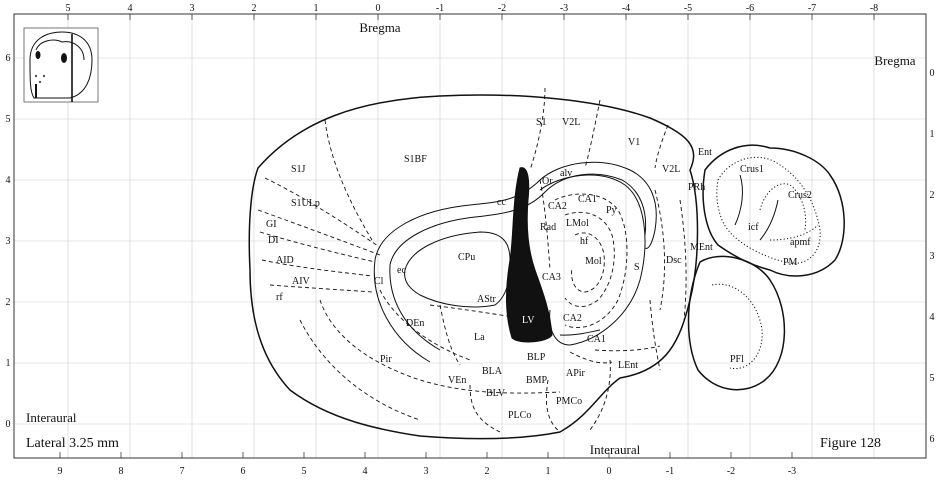 This screenshot has width=940, height=484. I want to click on top-tick-label: 3, so click(192, 8).